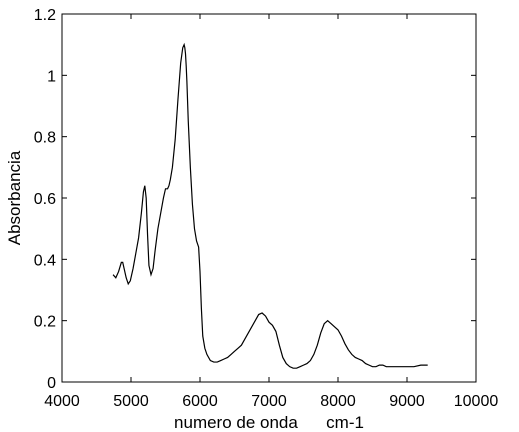 The width and height of the screenshot is (519, 432). Describe the element at coordinates (45, 15) in the screenshot. I see `y-tick-label: 1.2` at that location.